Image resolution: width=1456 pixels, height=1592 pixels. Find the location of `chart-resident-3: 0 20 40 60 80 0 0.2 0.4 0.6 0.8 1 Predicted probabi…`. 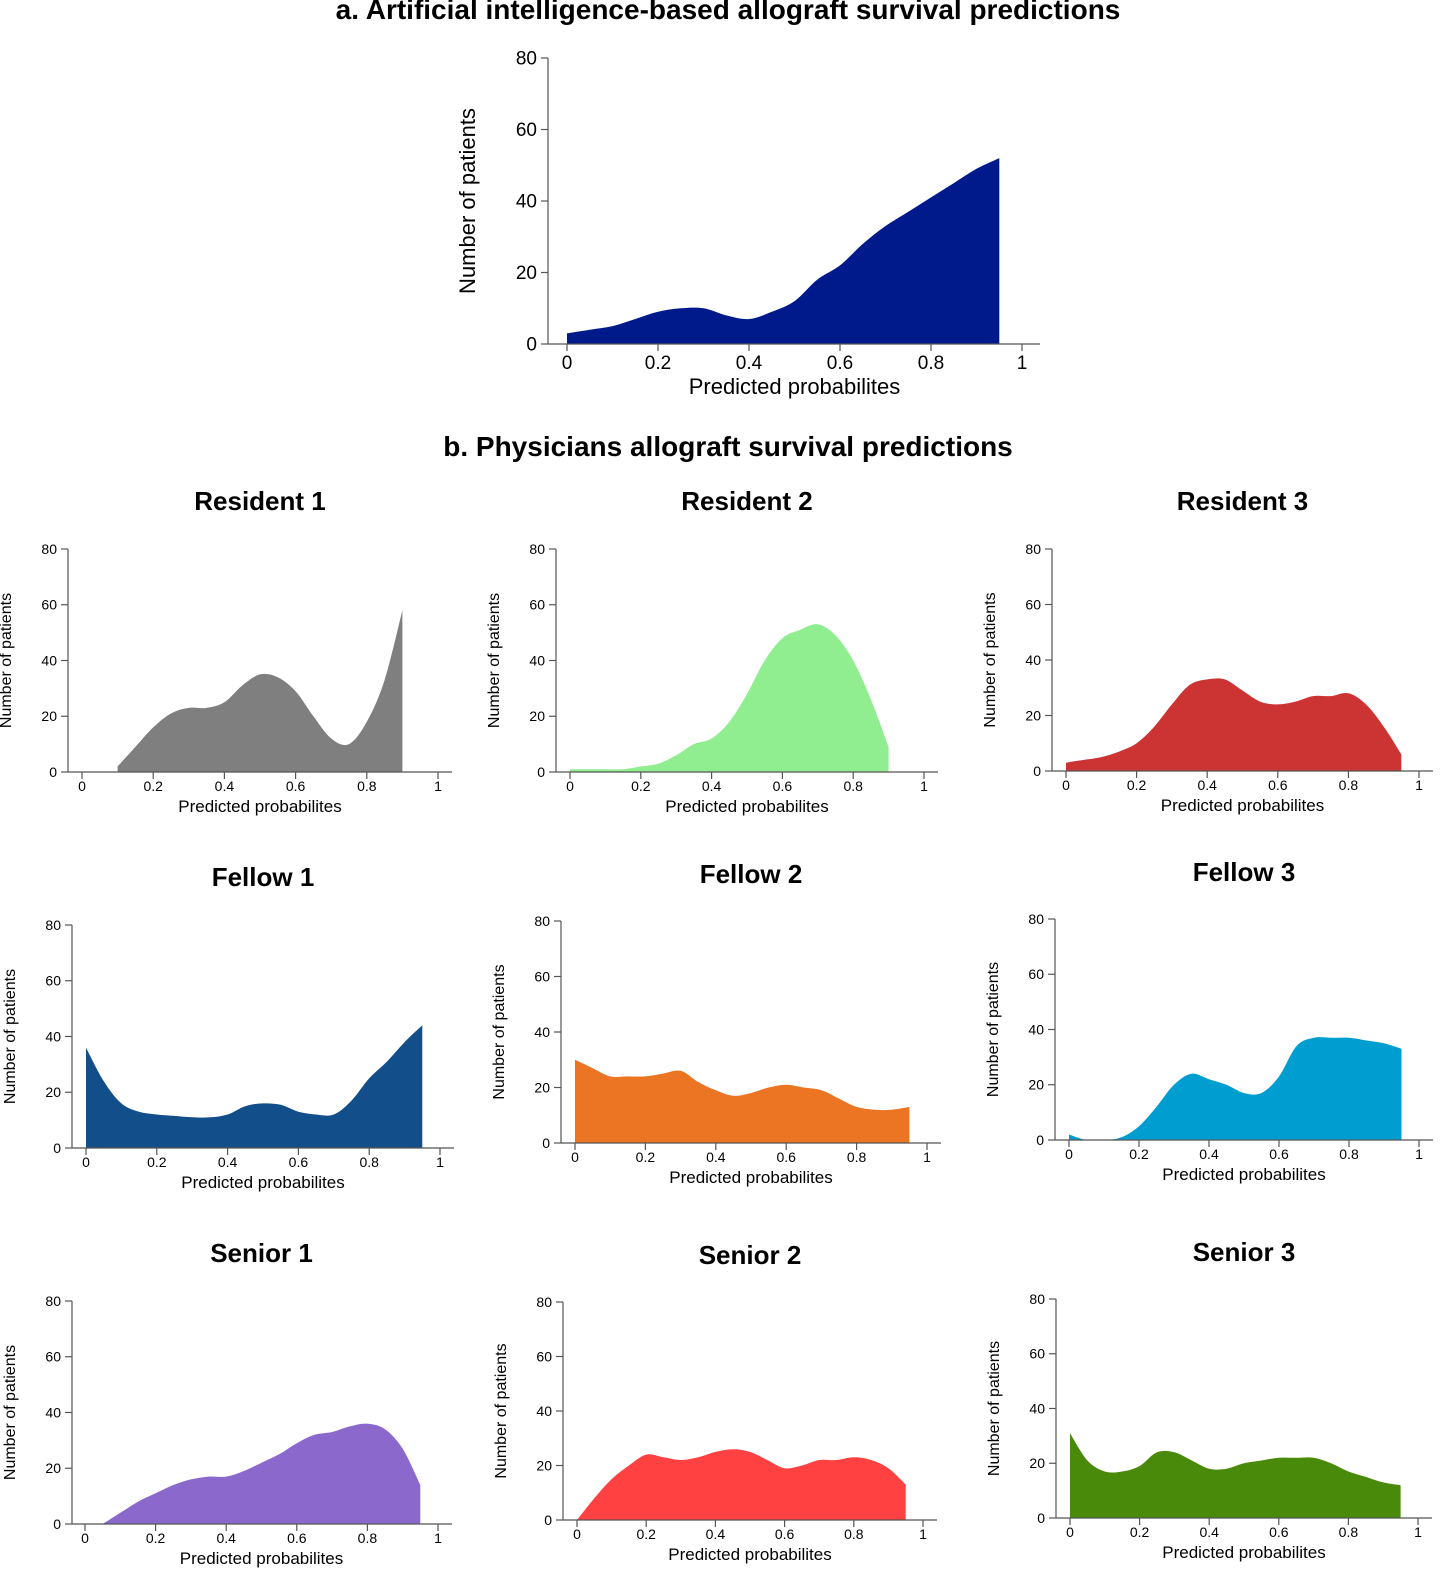

chart-resident-3: 0 20 40 60 80 0 0.2 0.4 0.6 0.8 1 Predicted probabi… is located at coordinates (1207, 650).